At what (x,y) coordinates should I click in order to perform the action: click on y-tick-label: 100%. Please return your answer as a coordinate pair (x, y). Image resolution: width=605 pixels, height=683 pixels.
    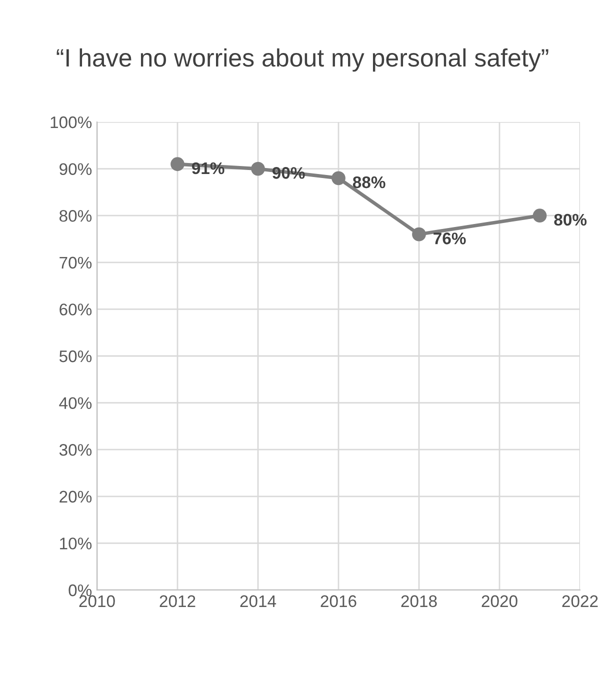
    Looking at the image, I should click on (71, 122).